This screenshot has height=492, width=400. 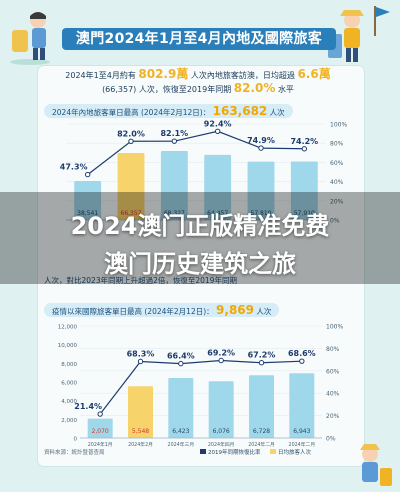 I want to click on page-title: 澳門2024年1月至4月內地及國際旅客, so click(x=199, y=39).